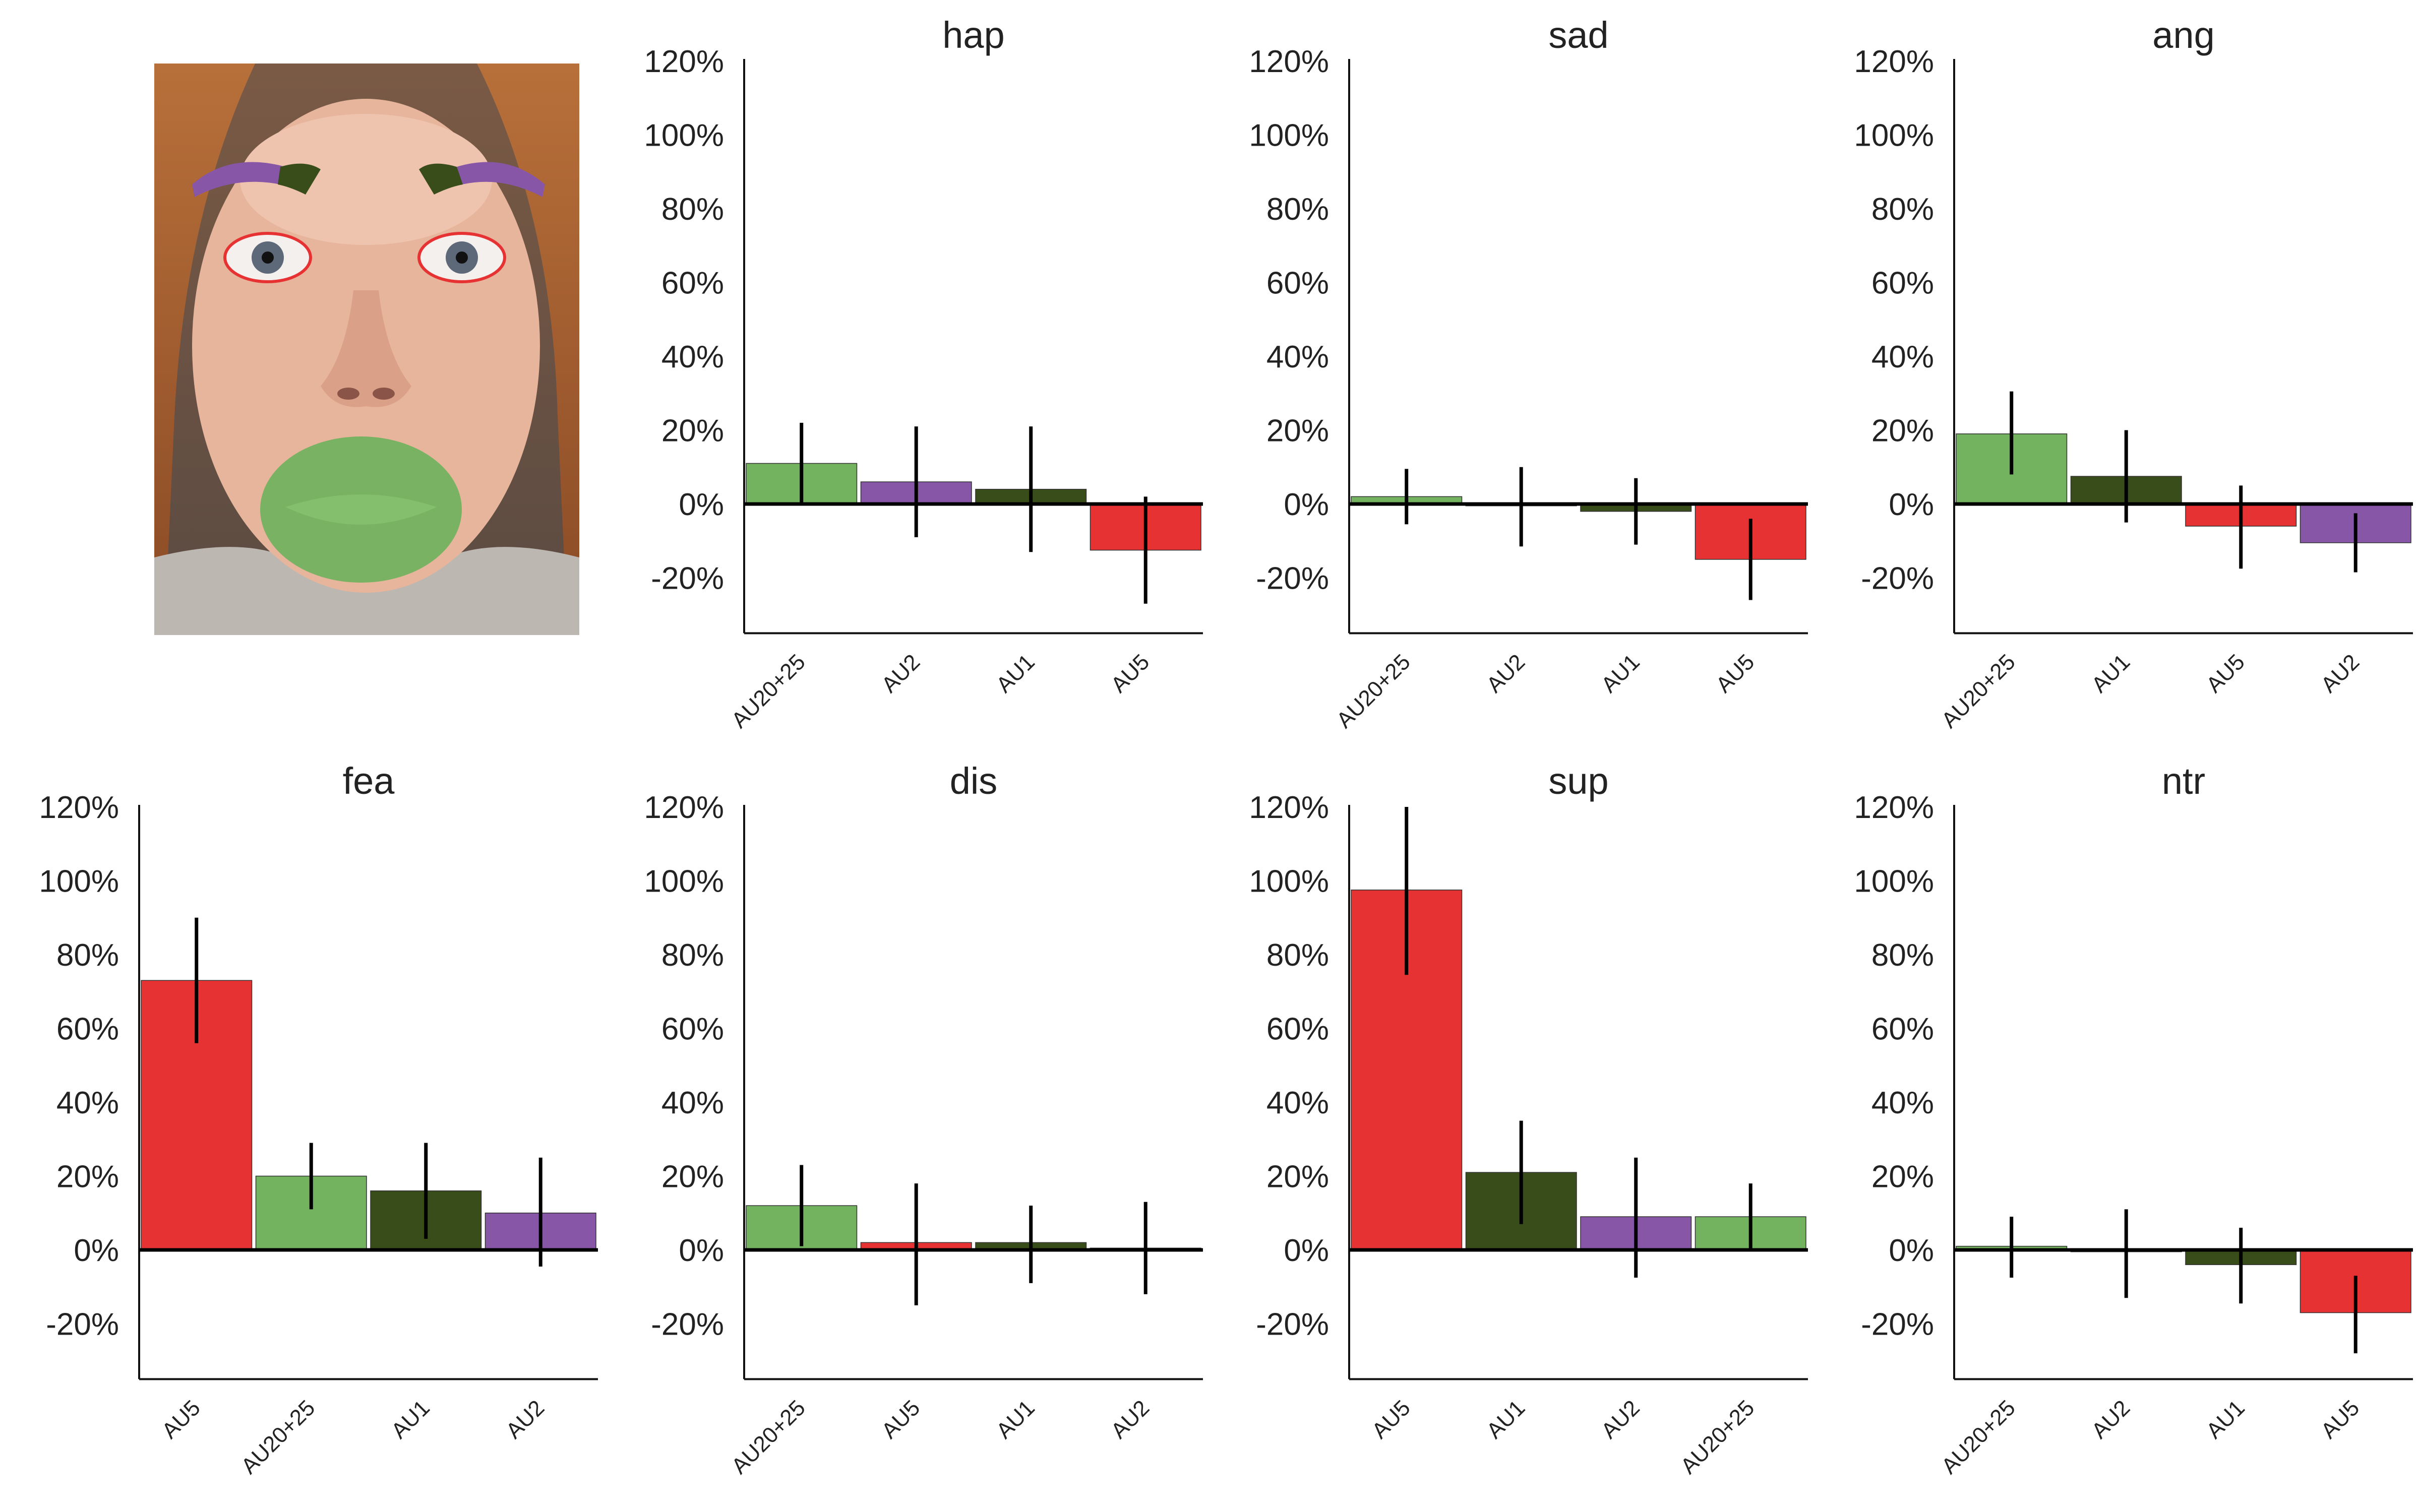 This screenshot has height=1512, width=2420. Describe the element at coordinates (366, 179) in the screenshot. I see `forehead` at that location.